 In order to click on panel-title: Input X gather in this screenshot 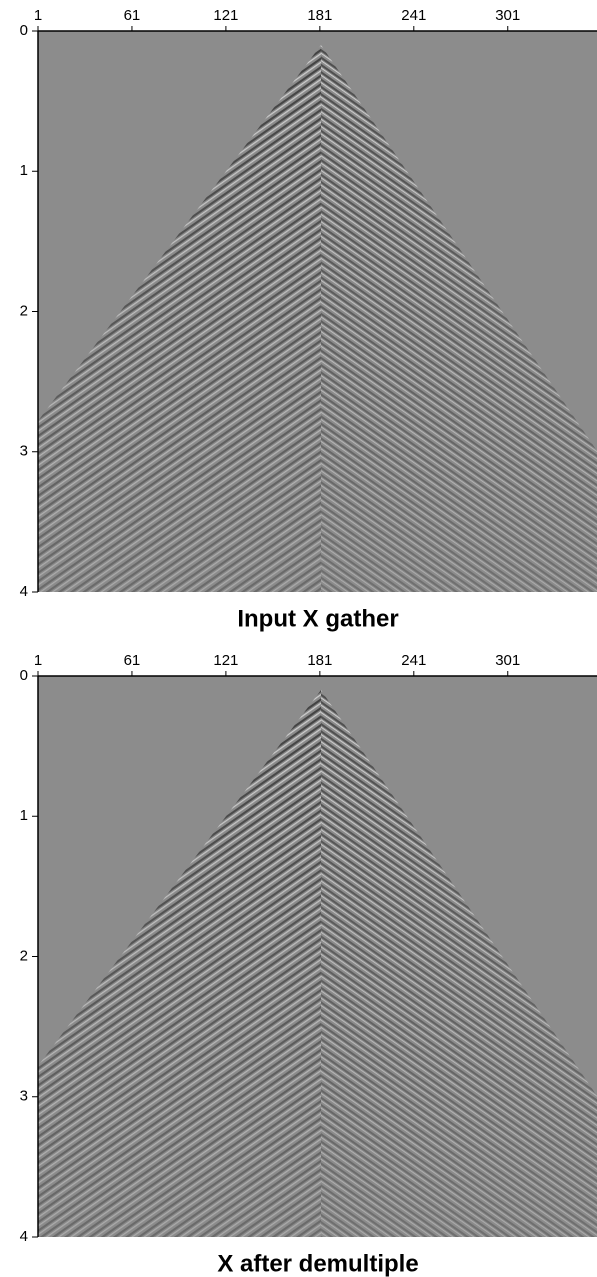, I will do `click(317, 618)`.